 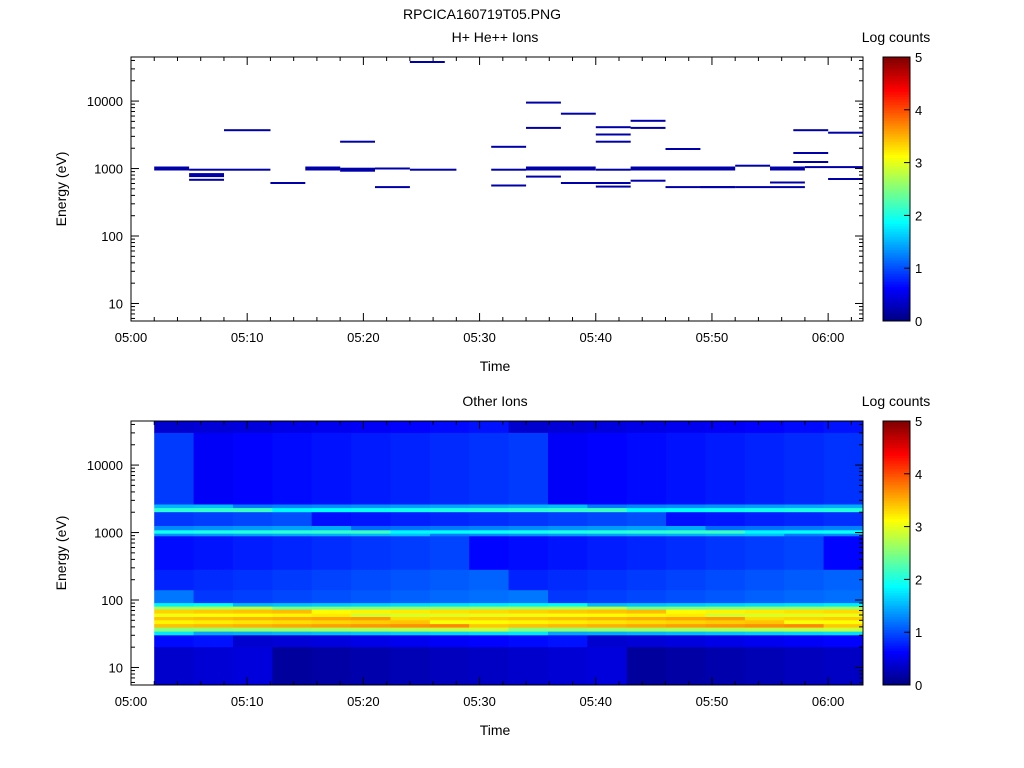 I want to click on y-tick-label: 100, so click(x=112, y=600).